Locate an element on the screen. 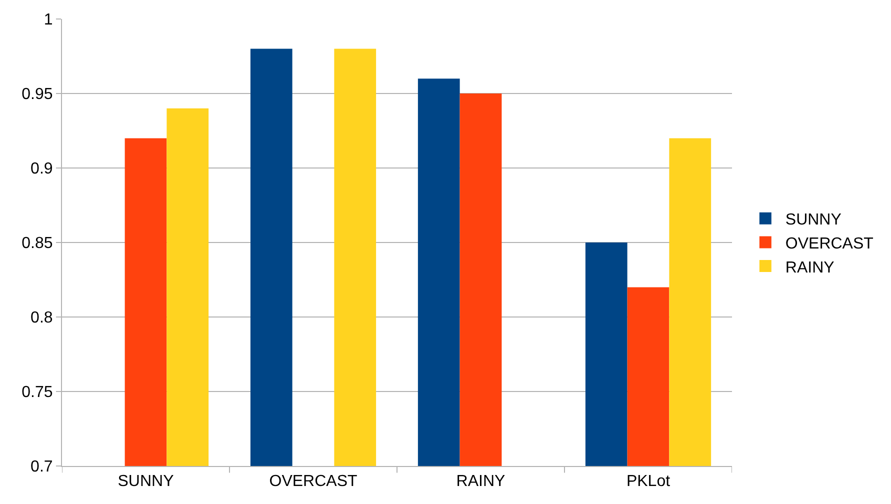  y-tick-label: 0.7 is located at coordinates (41, 467).